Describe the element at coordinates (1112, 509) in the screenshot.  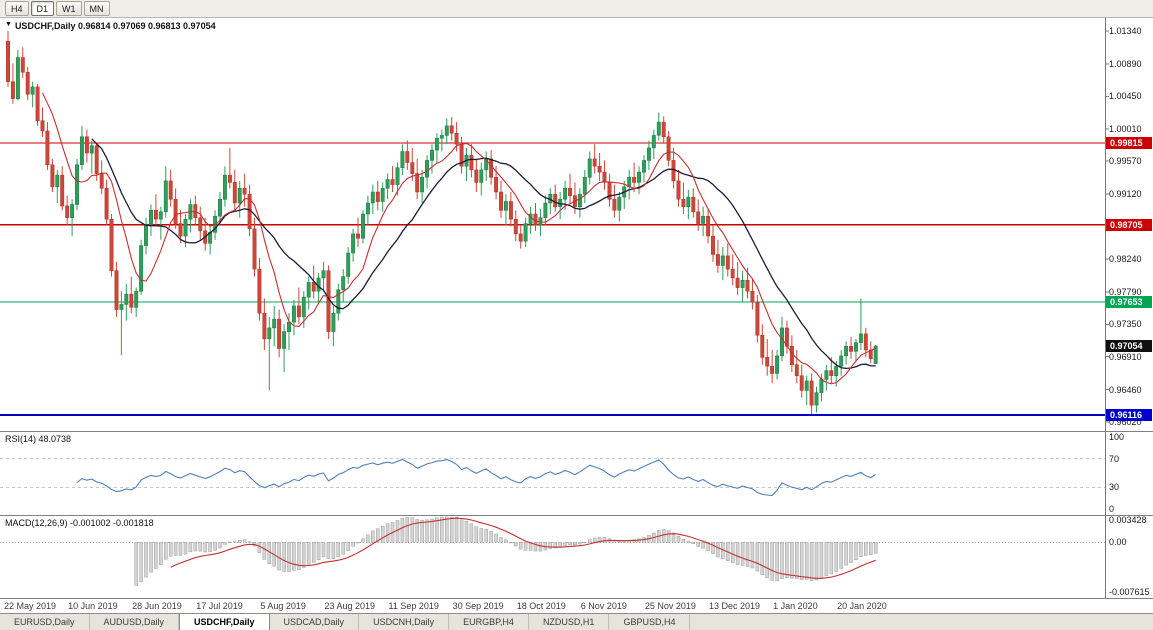
I see `rsi-axis-tick: 0` at that location.